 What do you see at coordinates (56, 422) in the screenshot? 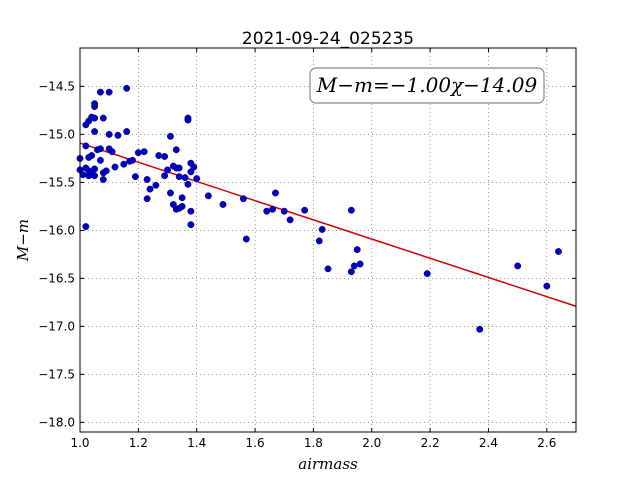
I see `y-tick-label: −18.0` at bounding box center [56, 422].